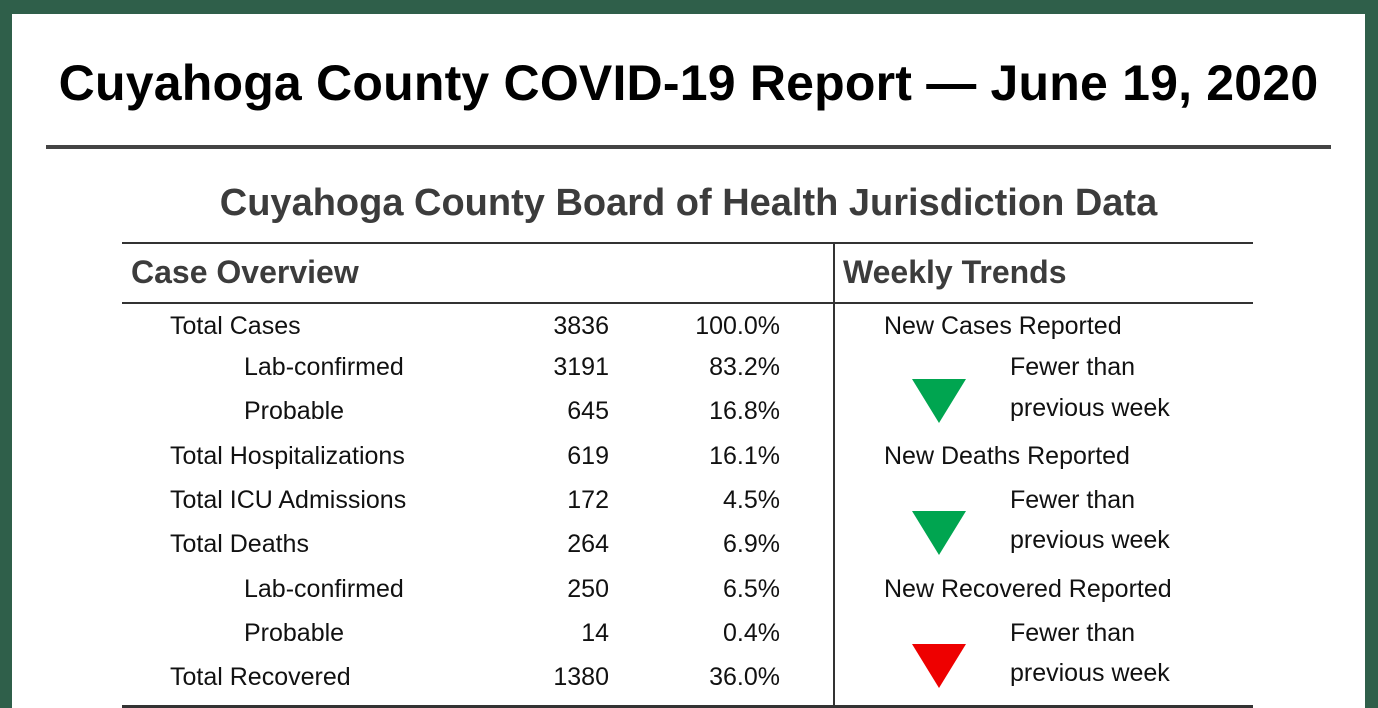 The height and width of the screenshot is (708, 1378). I want to click on row-count: 645, so click(588, 411).